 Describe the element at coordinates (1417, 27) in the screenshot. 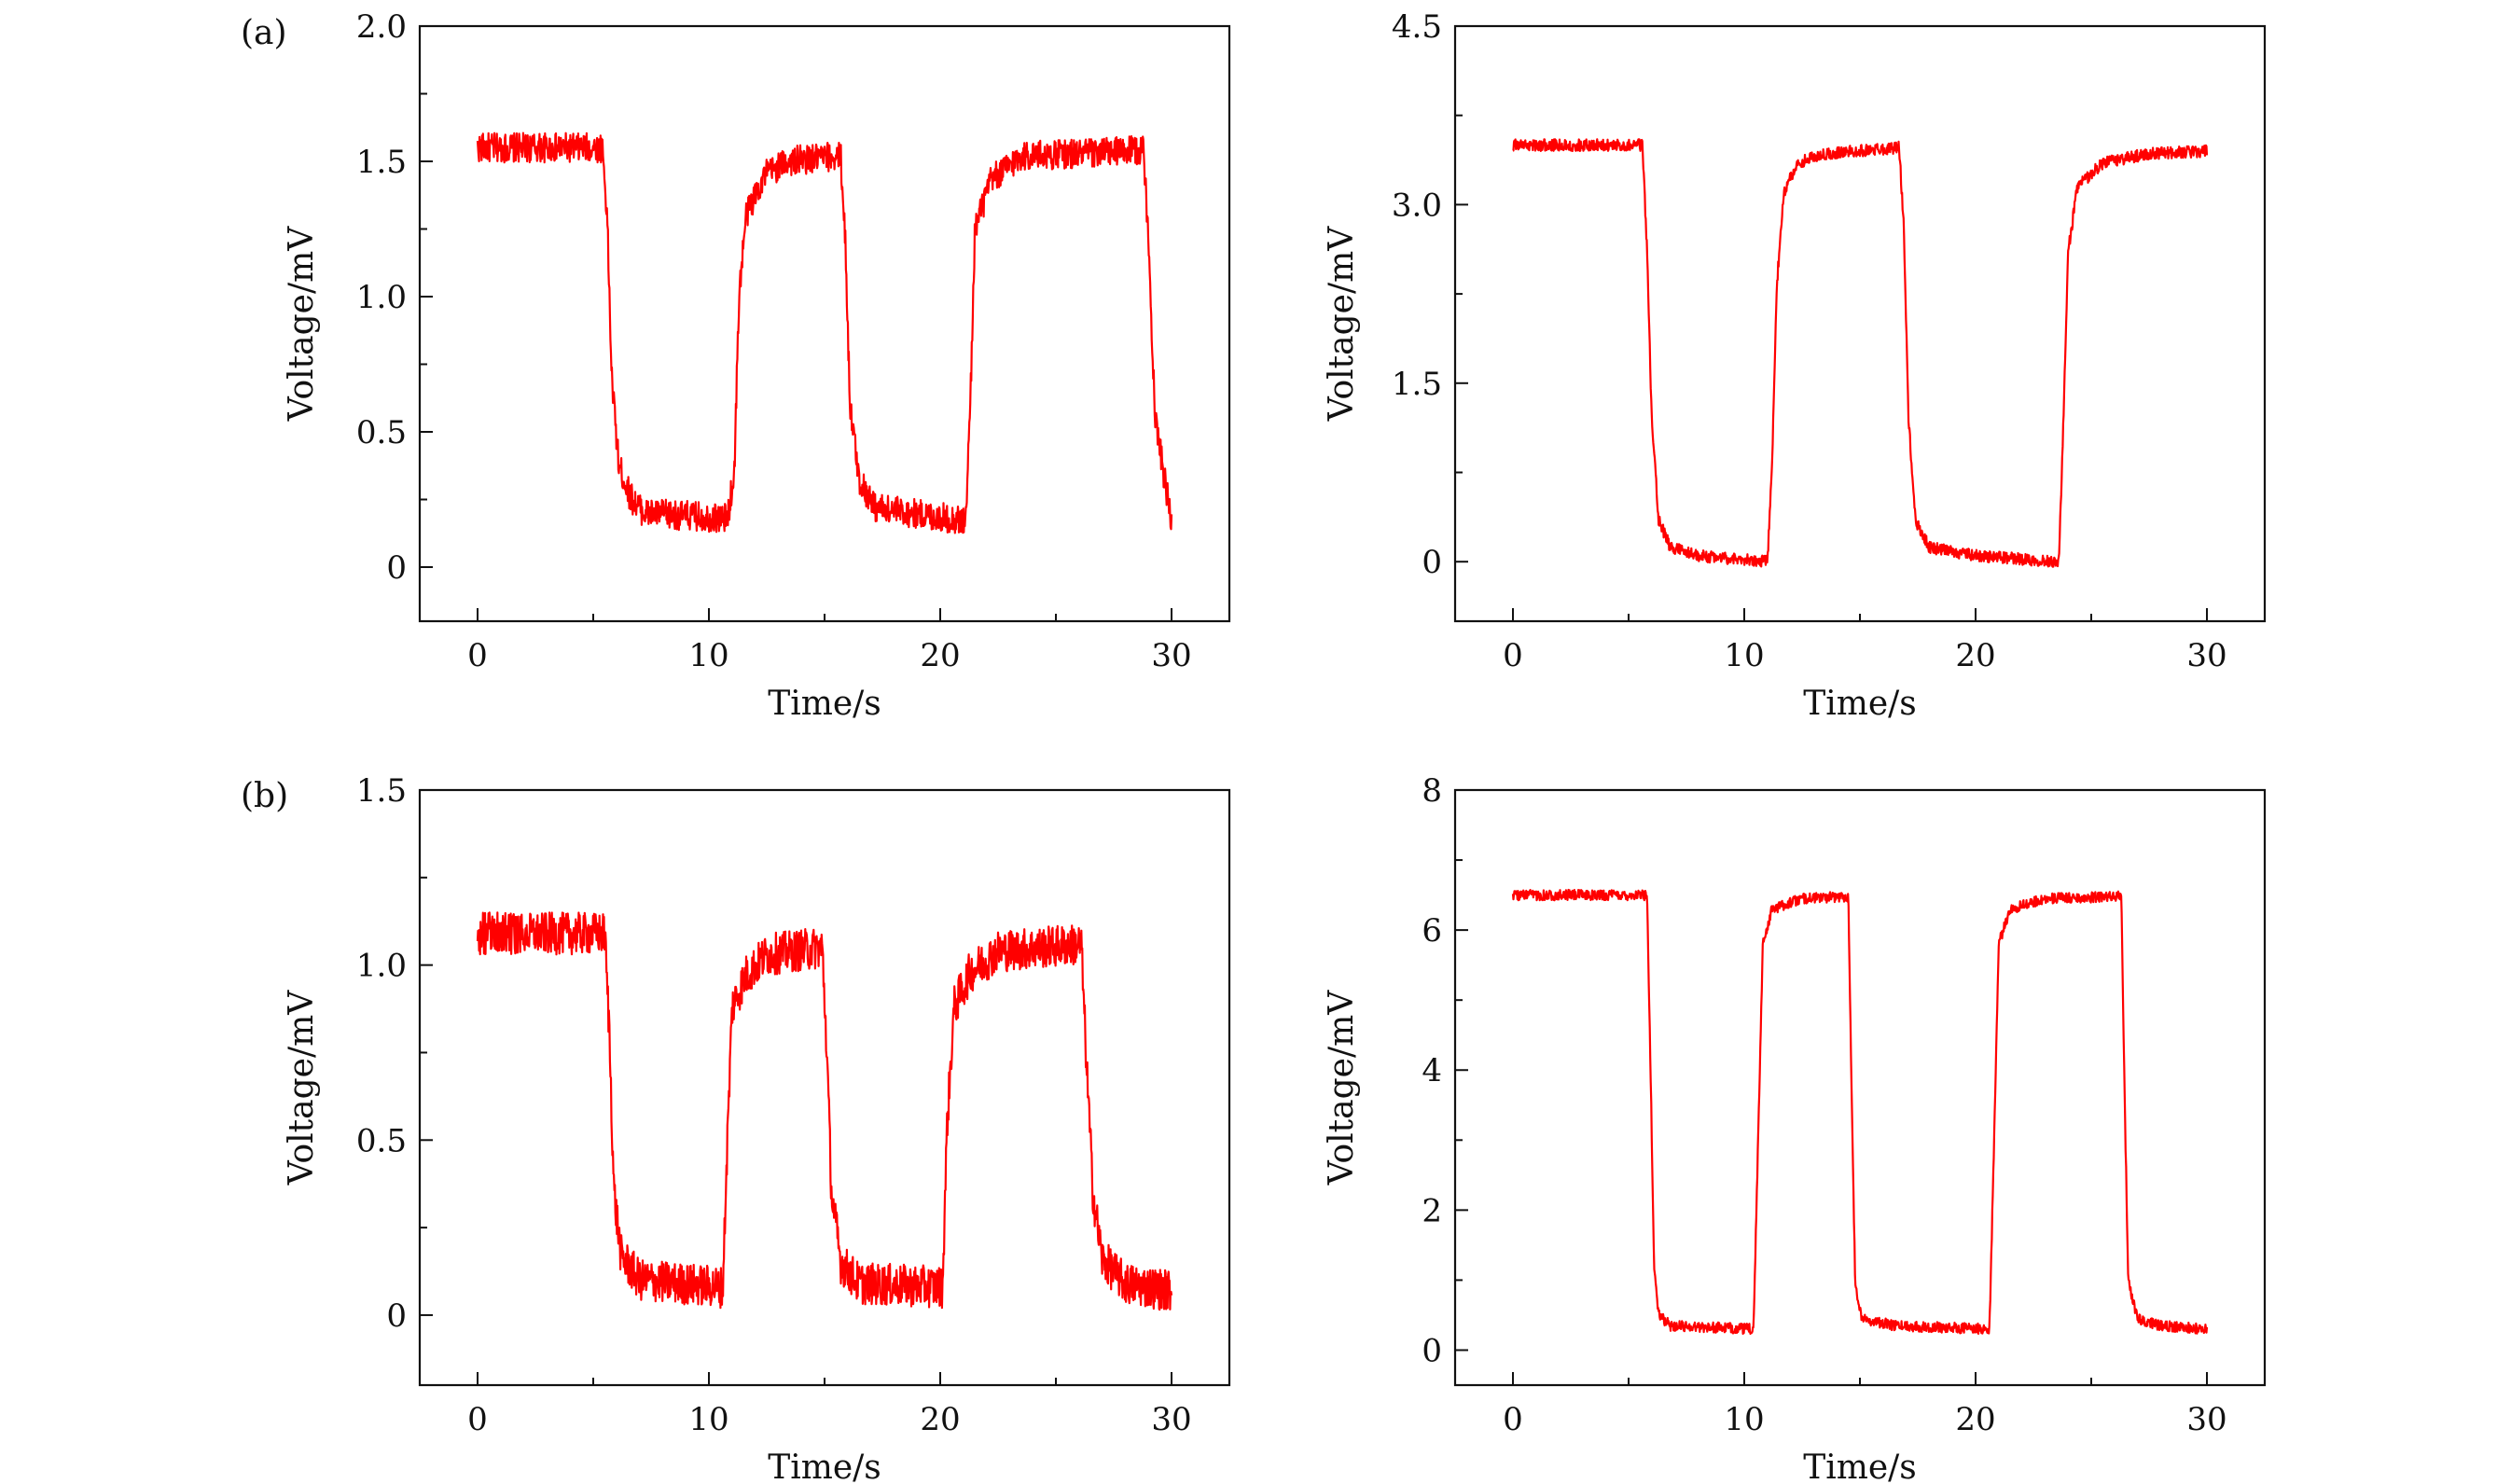

I see `y-tick-label: 4.5` at that location.